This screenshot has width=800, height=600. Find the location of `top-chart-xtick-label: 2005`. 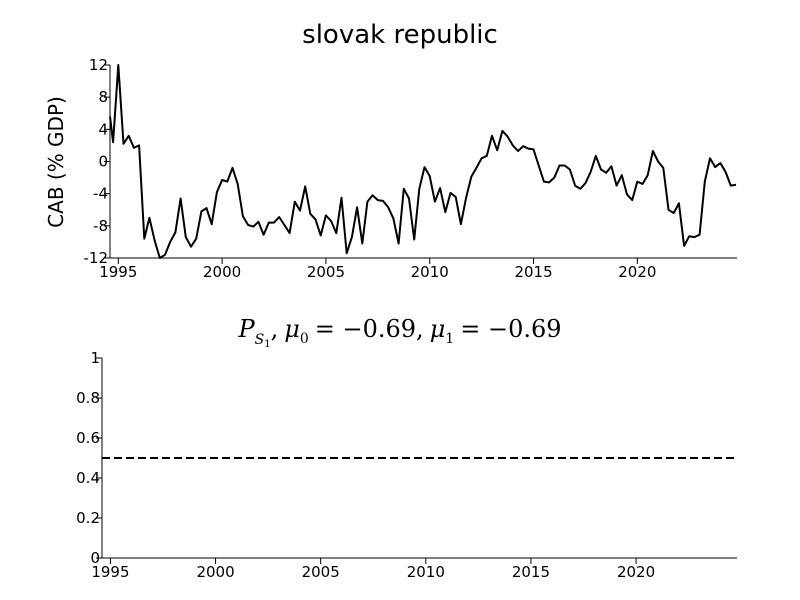

top-chart-xtick-label: 2005 is located at coordinates (326, 272).